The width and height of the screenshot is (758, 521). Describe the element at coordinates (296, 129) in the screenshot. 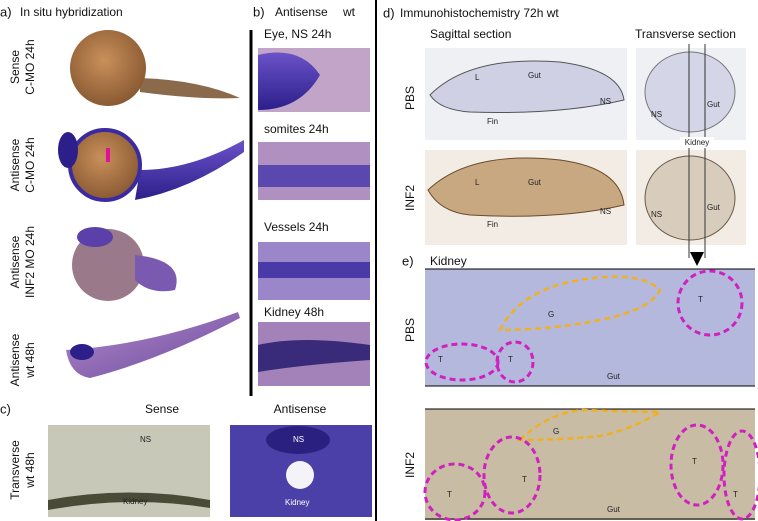

I see `image-label: somites 24h` at that location.